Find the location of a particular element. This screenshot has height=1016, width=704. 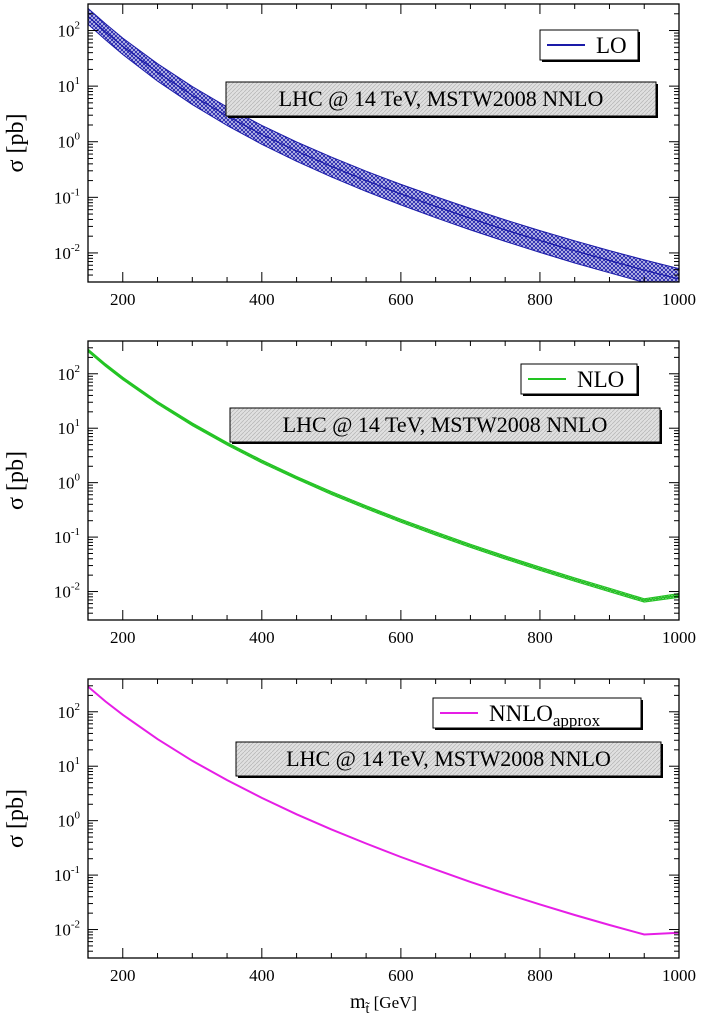

legend: LO is located at coordinates (589, 45).